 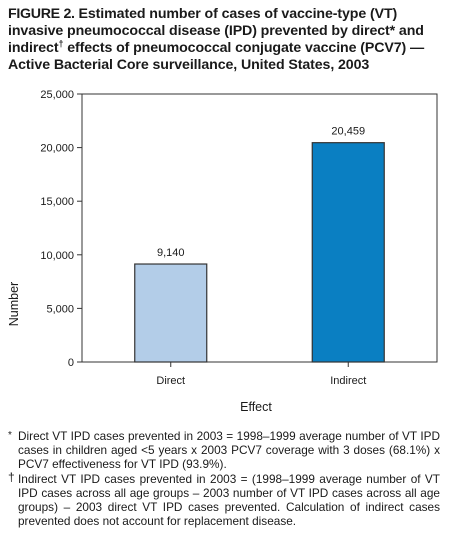 What do you see at coordinates (41, 14) in the screenshot?
I see `figure-label: FIGURE 2.` at bounding box center [41, 14].